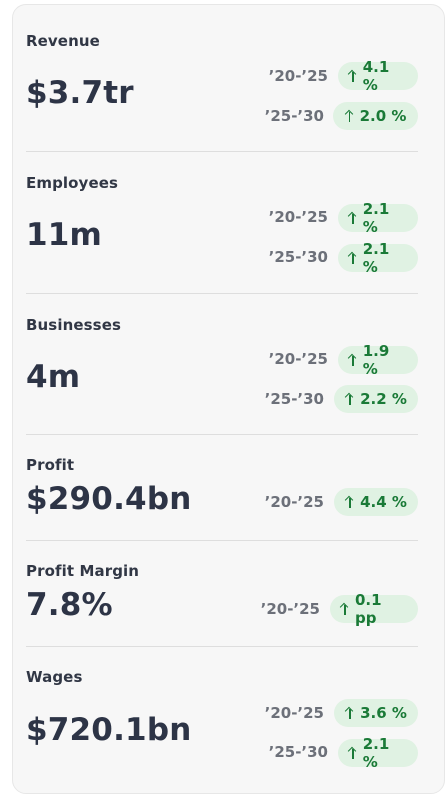 The image size is (447, 794). I want to click on growth-badge: 2.2 %, so click(376, 399).